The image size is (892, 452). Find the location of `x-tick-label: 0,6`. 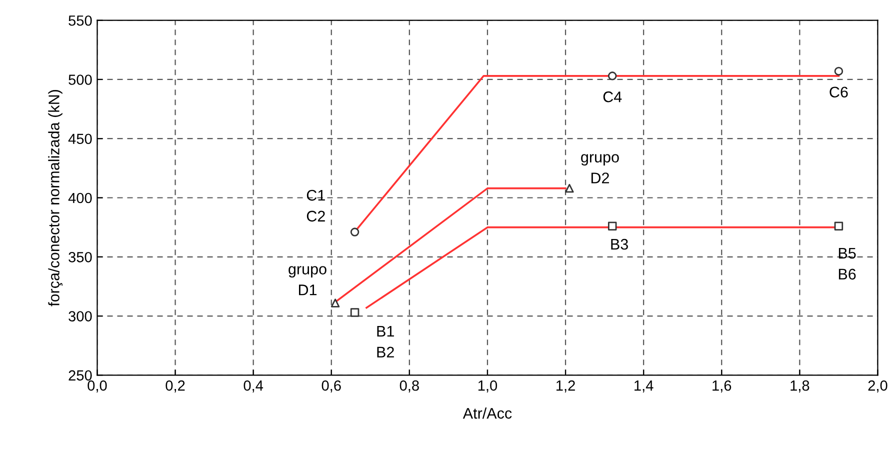

x-tick-label: 0,6 is located at coordinates (331, 386).